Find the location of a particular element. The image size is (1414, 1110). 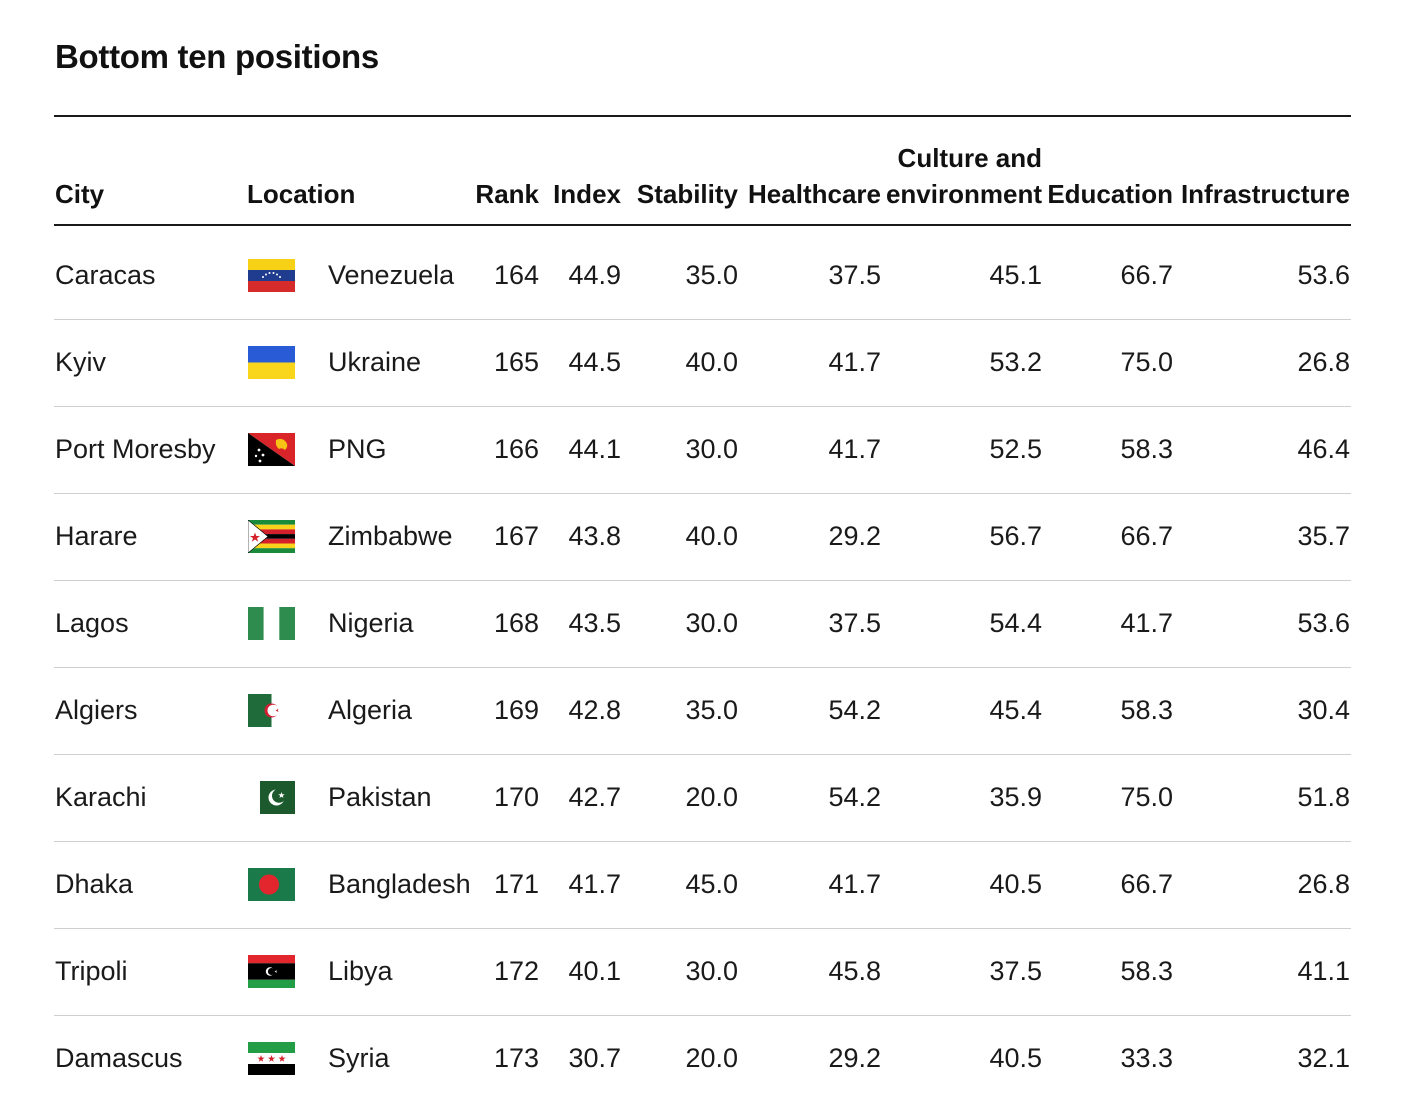

location-cell: Pakistan is located at coordinates (380, 797).